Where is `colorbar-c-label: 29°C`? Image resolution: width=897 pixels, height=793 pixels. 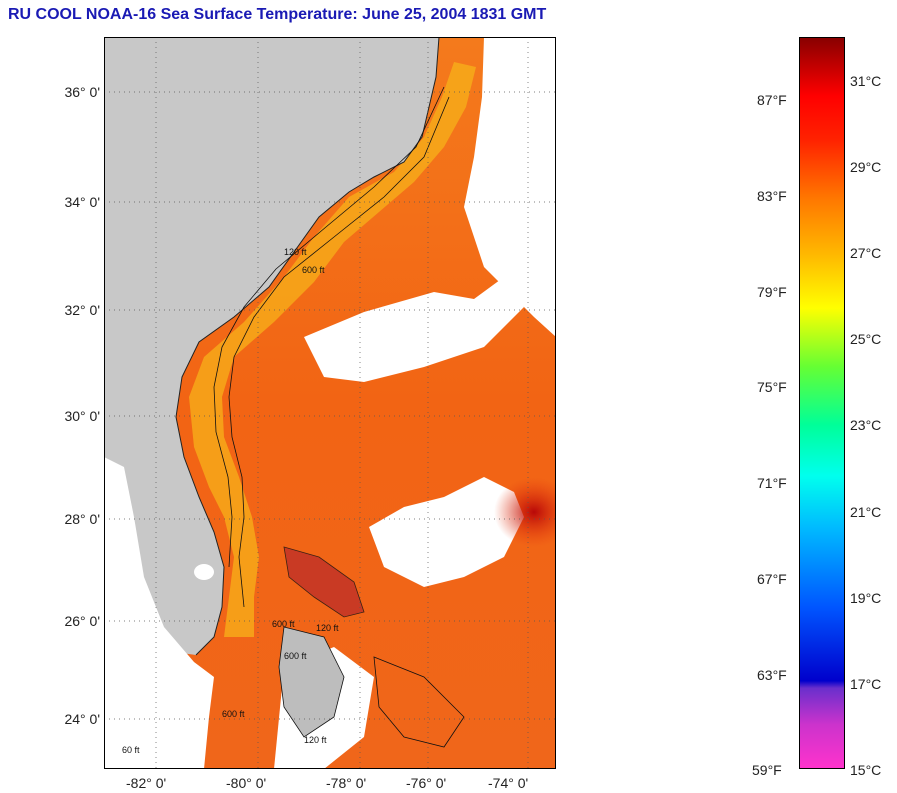 colorbar-c-label: 29°C is located at coordinates (866, 167).